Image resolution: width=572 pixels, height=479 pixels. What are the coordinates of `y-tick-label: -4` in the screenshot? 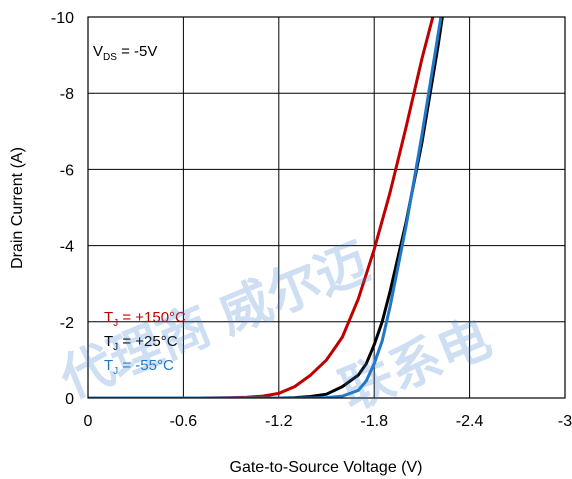 It's located at (67, 247).